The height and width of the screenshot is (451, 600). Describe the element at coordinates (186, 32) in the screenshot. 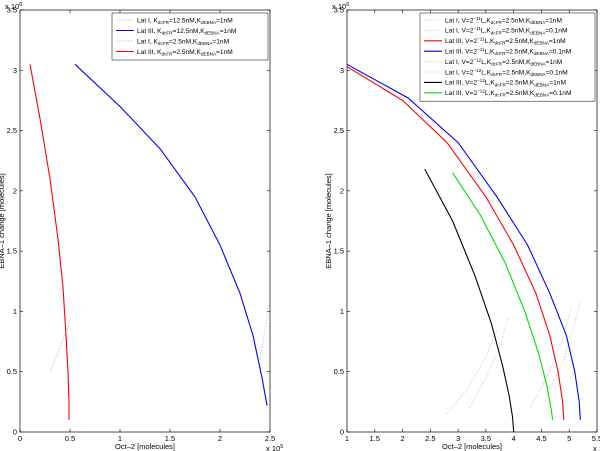

I see `legend-entry: Lat III, KdcFR=12.5nM,KdEBNA=1nM` at that location.